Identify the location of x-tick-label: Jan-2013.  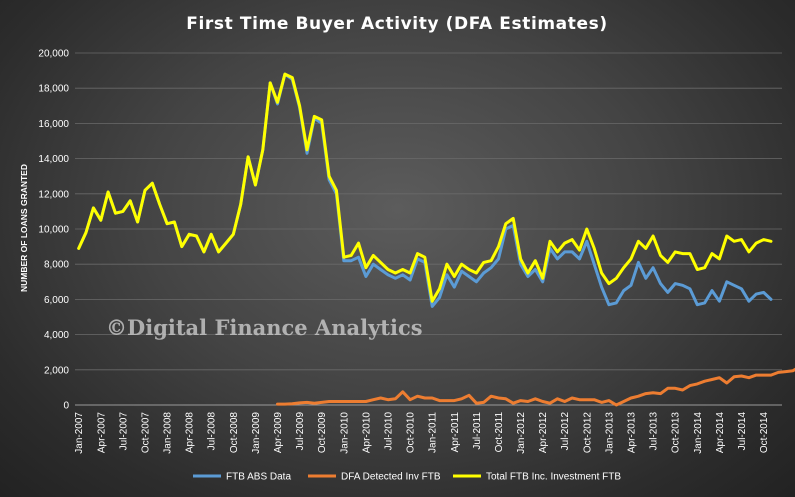
(609, 433).